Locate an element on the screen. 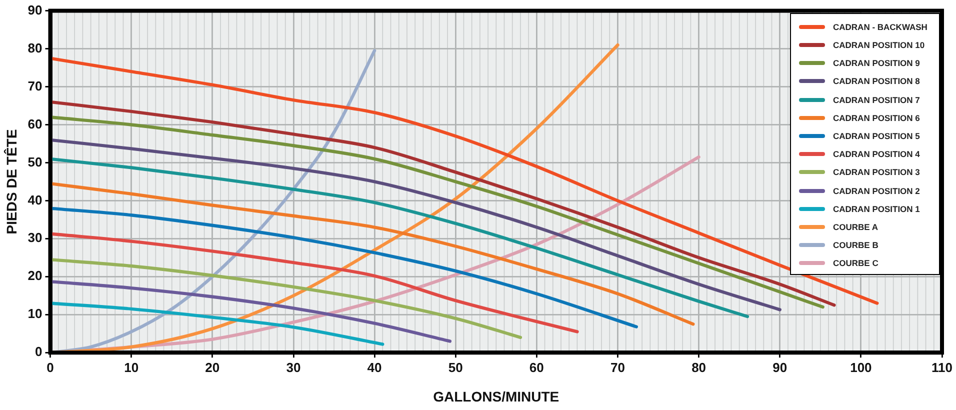 The width and height of the screenshot is (956, 410). legend-label: CADRAN POSITION 7 is located at coordinates (876, 99).